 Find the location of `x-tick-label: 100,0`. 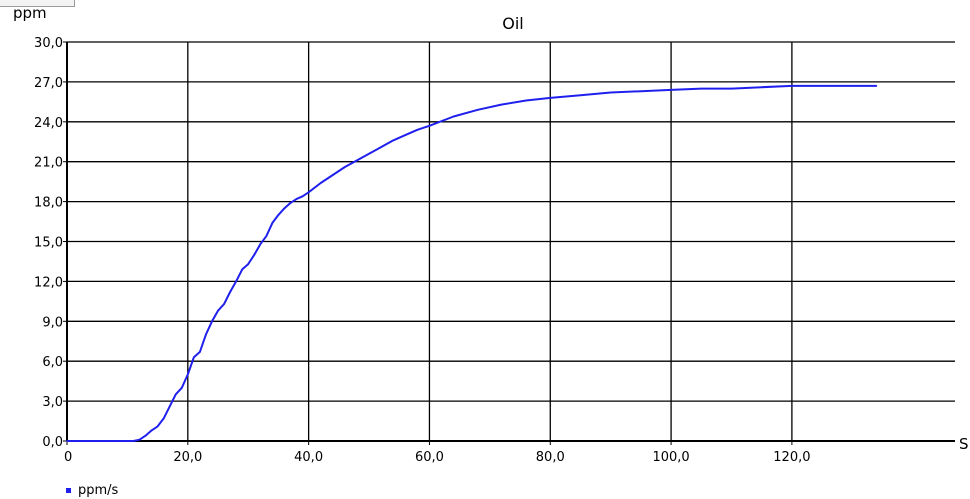

x-tick-label: 100,0 is located at coordinates (670, 457).